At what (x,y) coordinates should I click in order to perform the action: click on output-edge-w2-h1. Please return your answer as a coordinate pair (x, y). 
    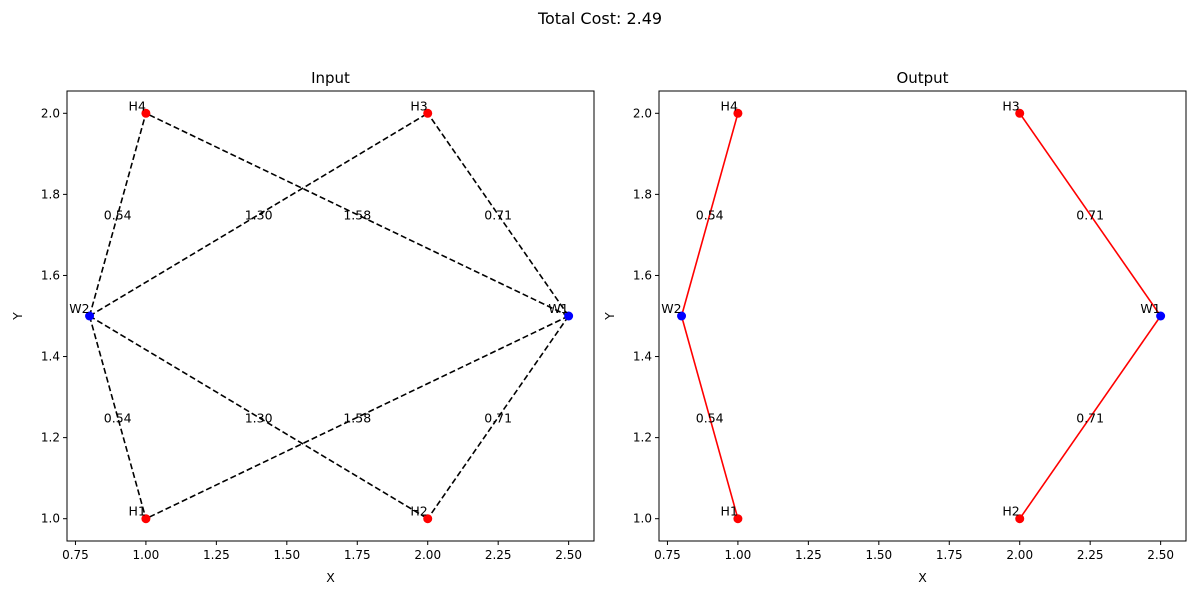
    Looking at the image, I should click on (709, 417).